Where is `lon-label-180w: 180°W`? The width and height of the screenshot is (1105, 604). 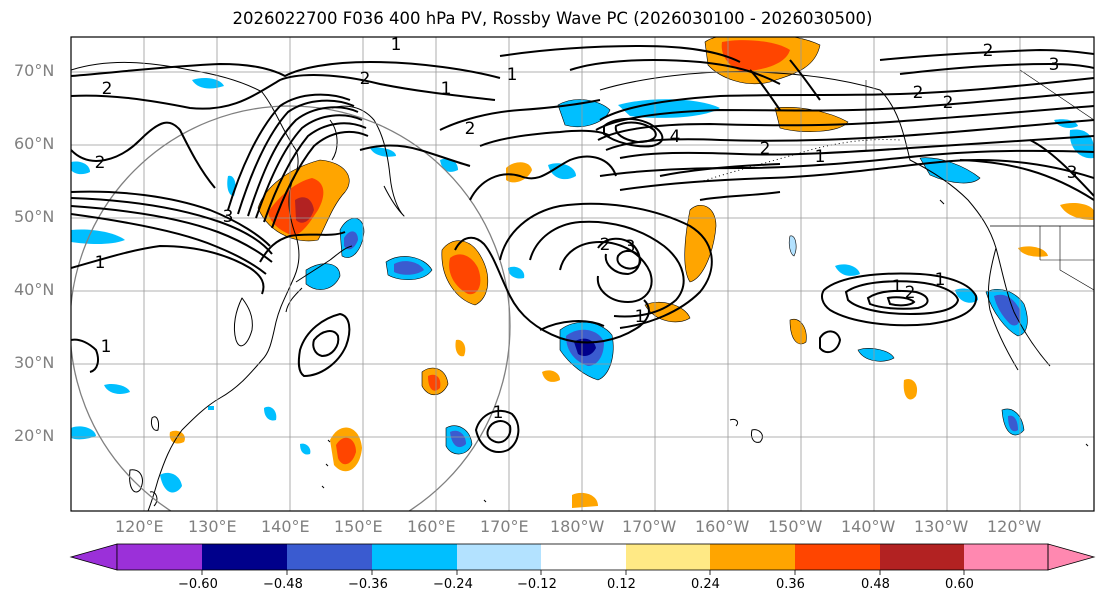 lon-label-180w: 180°W is located at coordinates (577, 526).